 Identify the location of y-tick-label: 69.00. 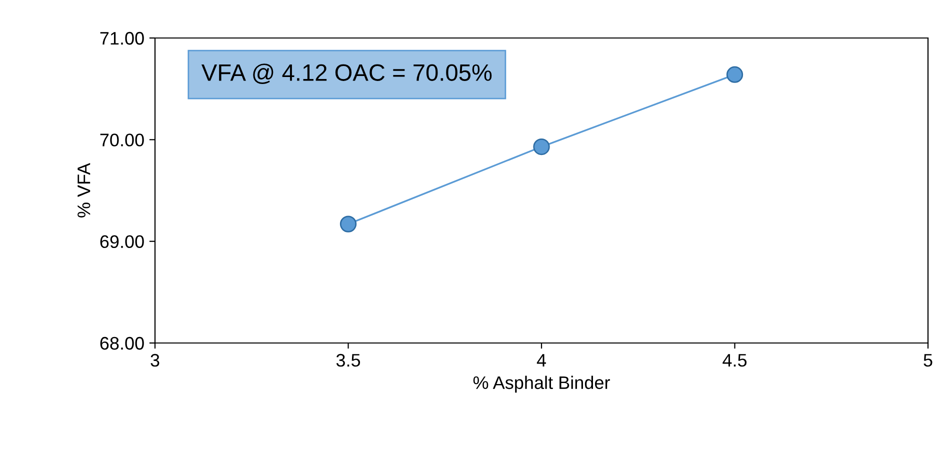
(122, 241).